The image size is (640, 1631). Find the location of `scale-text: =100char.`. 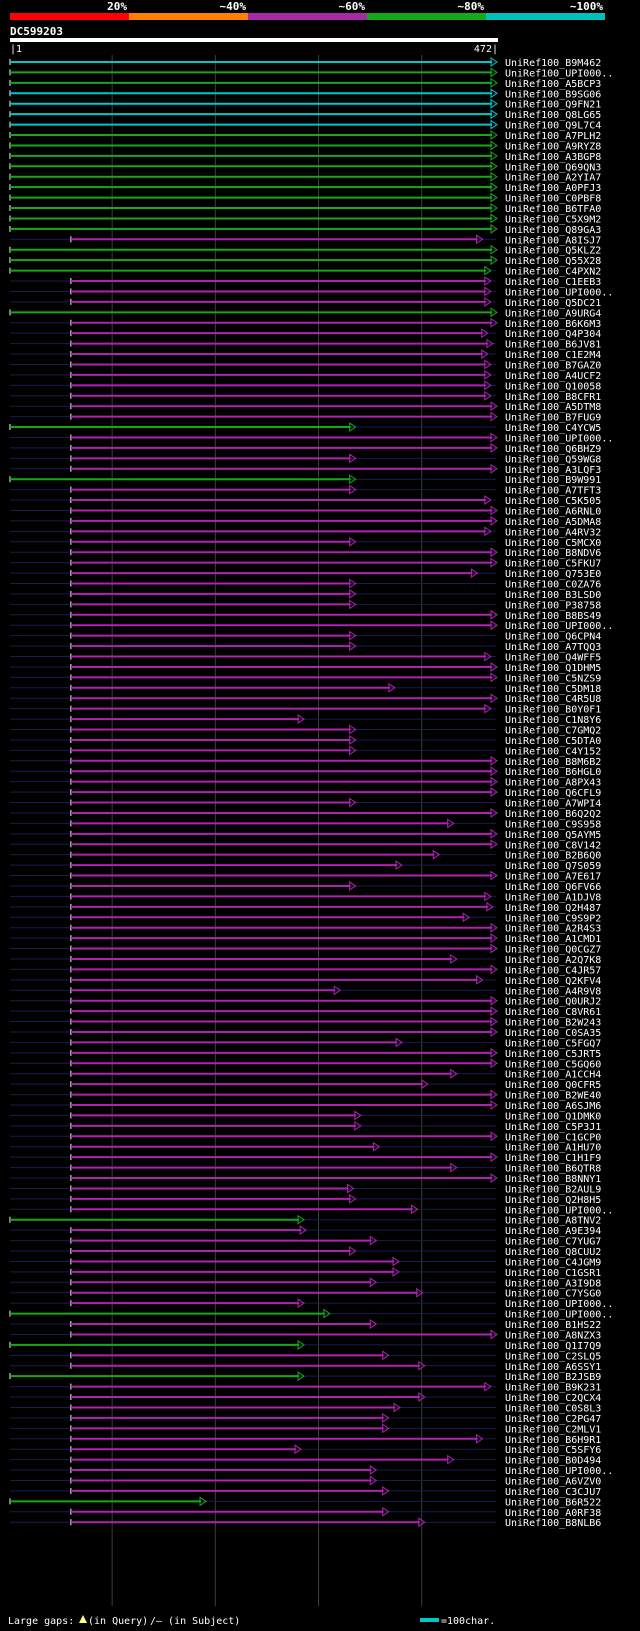

scale-text: =100char. is located at coordinates (468, 1621).